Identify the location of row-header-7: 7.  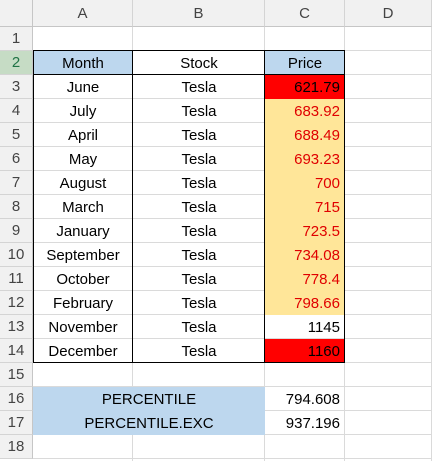
(16, 183).